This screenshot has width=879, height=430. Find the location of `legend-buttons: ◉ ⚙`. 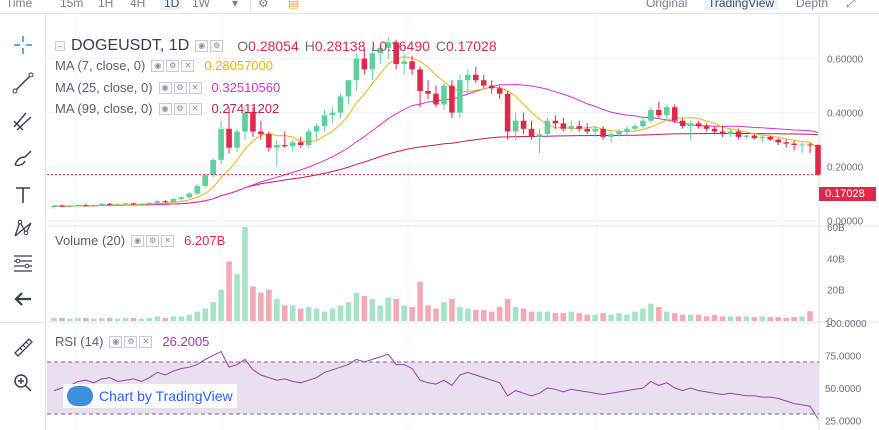

legend-buttons: ◉ ⚙ is located at coordinates (210, 46).